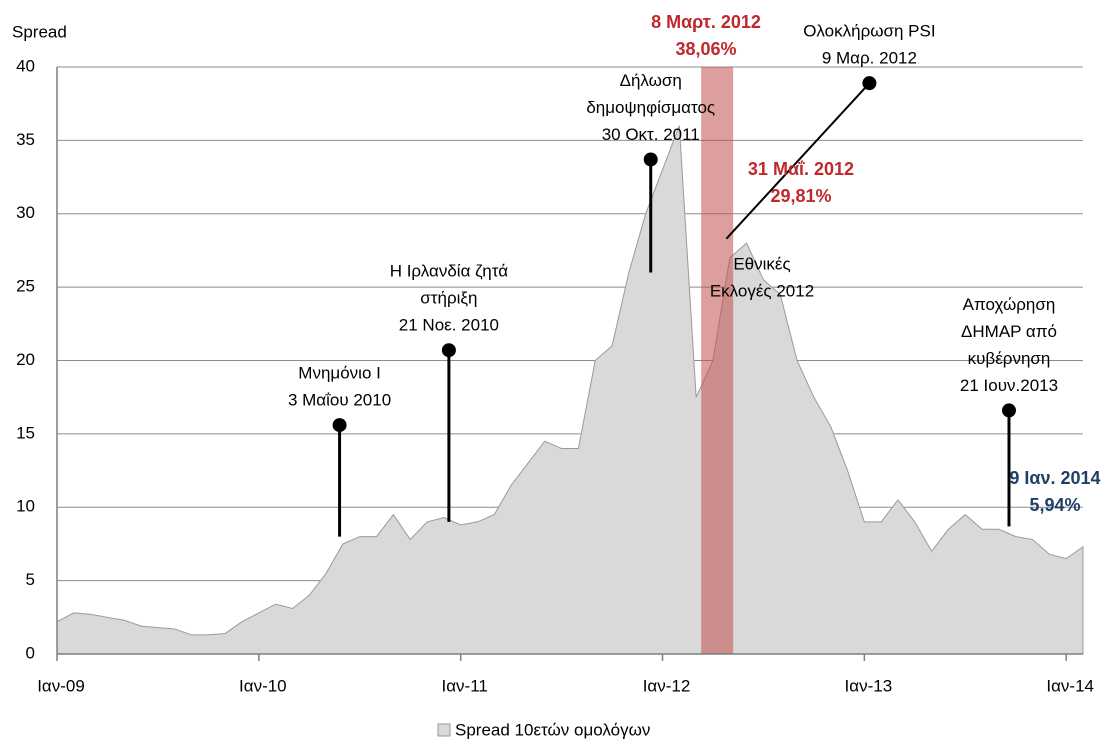 Image resolution: width=1113 pixels, height=742 pixels. What do you see at coordinates (25, 506) in the screenshot?
I see `y-tick-label: 10` at bounding box center [25, 506].